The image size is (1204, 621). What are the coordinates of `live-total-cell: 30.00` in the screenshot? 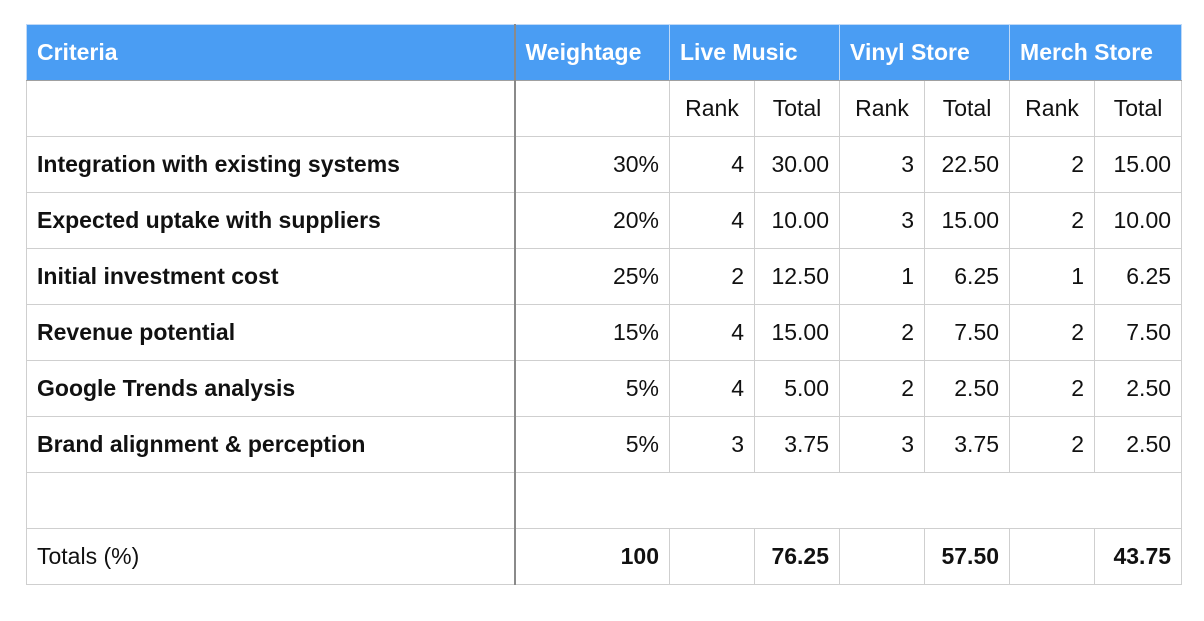 It's located at (797, 164).